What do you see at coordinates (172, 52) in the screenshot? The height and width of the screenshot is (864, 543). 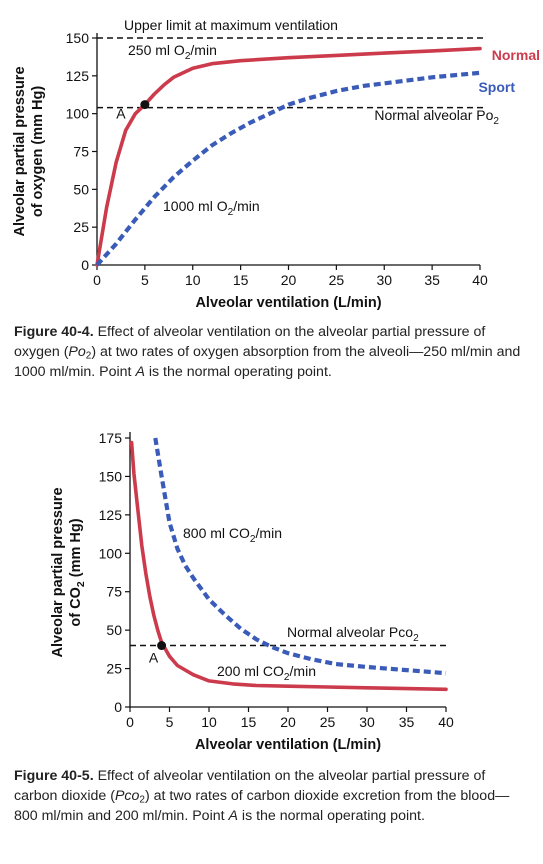 I see `o2-chart-series-label: 250 ml O2/min` at bounding box center [172, 52].